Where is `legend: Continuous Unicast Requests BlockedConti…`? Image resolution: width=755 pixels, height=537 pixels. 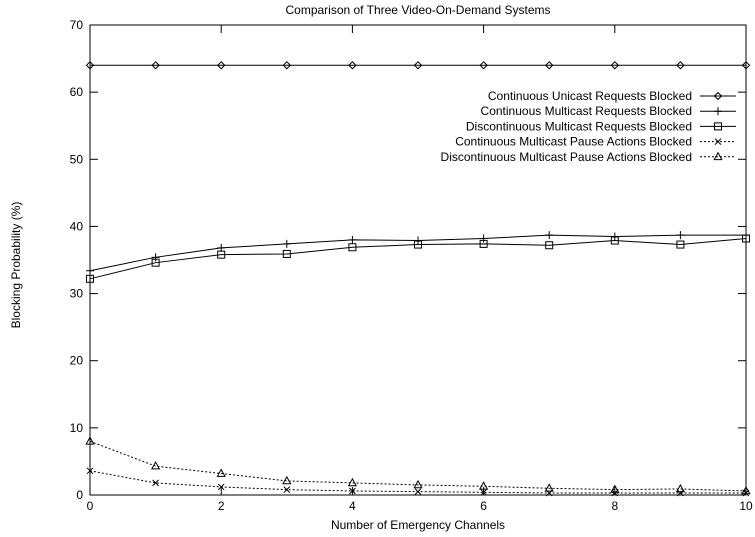
legend: Continuous Unicast Requests BlockedConti… is located at coordinates (588, 126).